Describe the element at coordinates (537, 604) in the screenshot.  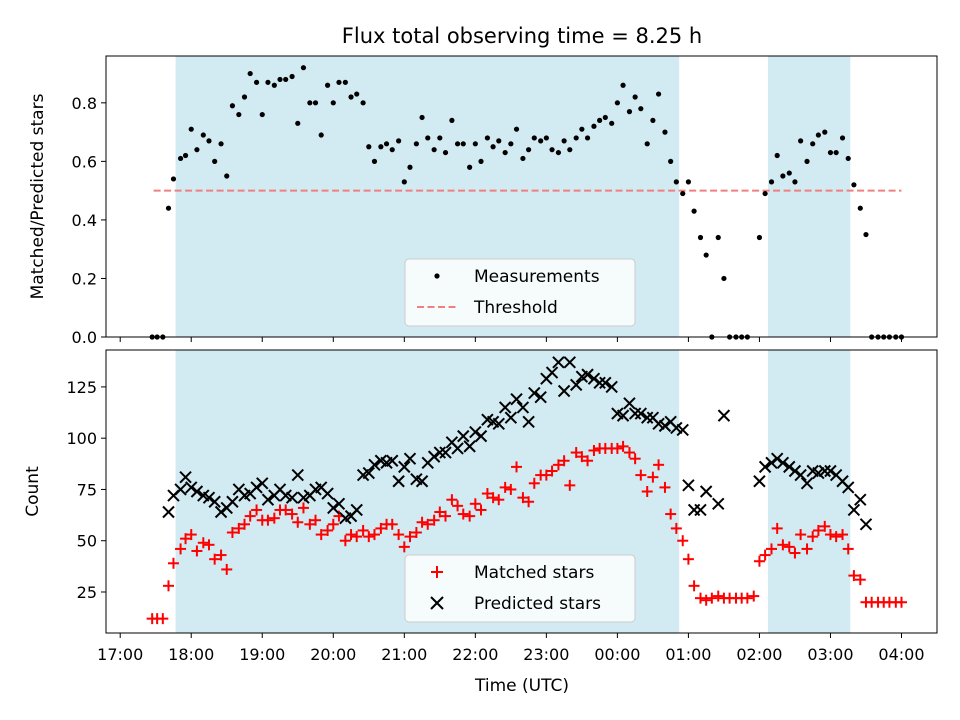
I see `legend-label-predicted: Predicted stars` at that location.